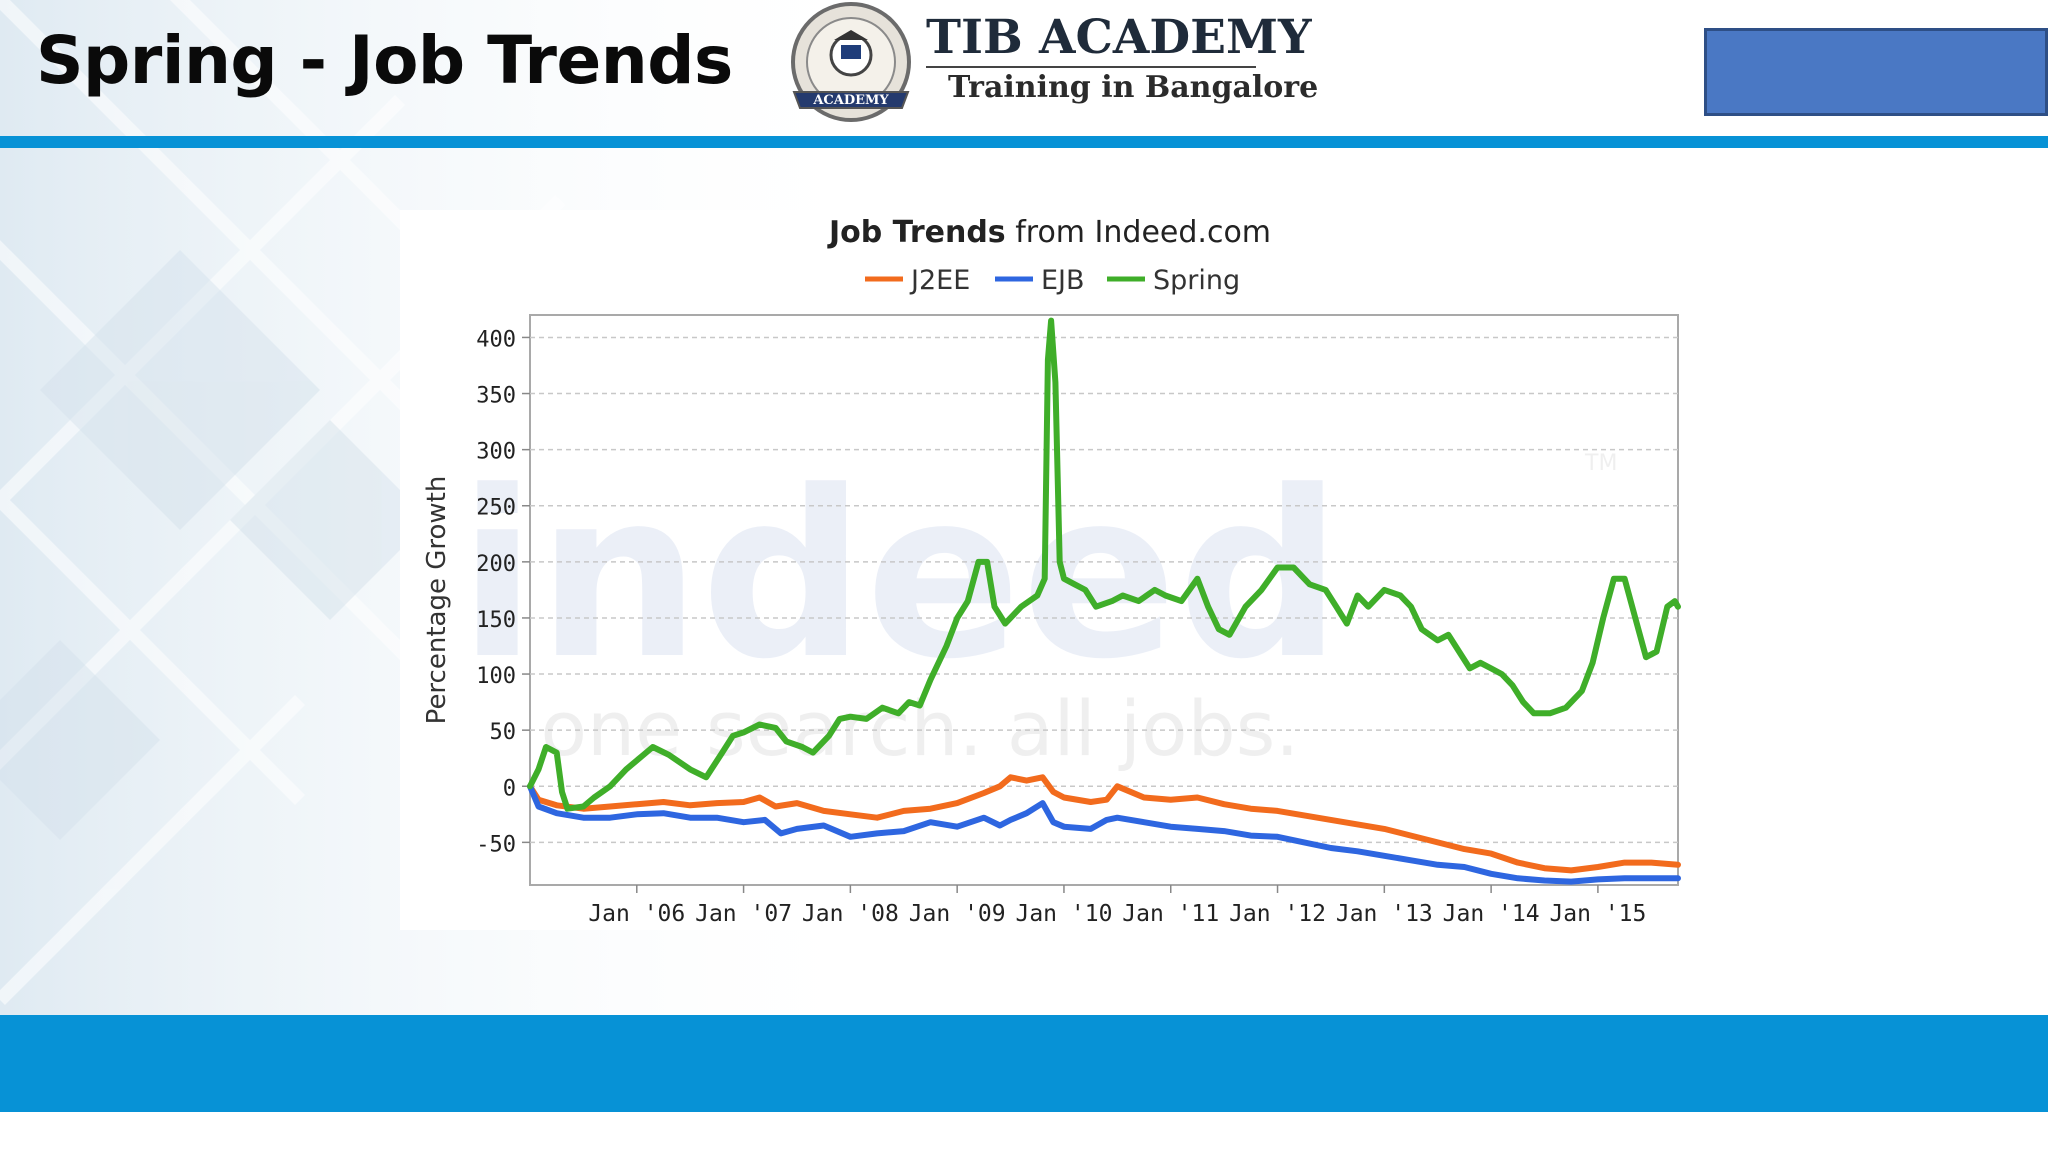 This screenshot has height=1152, width=2048. What do you see at coordinates (1597, 914) in the screenshot?
I see `x-tick-label: Jan '15` at bounding box center [1597, 914].